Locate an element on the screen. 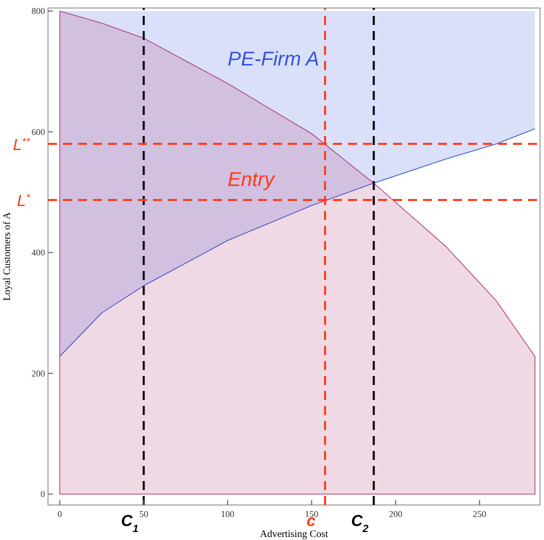 Image resolution: width=544 pixels, height=540 pixels. x-tick-label: 150 is located at coordinates (311, 514).